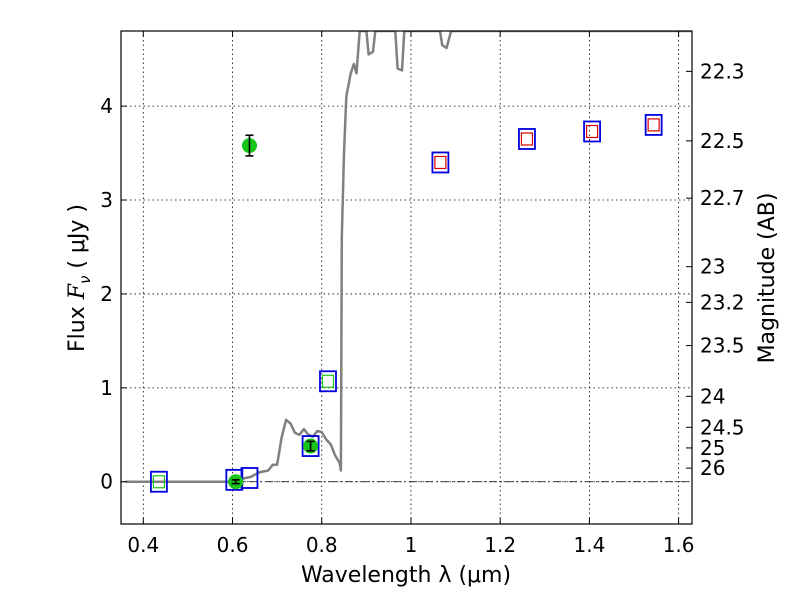  What do you see at coordinates (589, 545) in the screenshot?
I see `x-tick-label: 1.4` at bounding box center [589, 545].